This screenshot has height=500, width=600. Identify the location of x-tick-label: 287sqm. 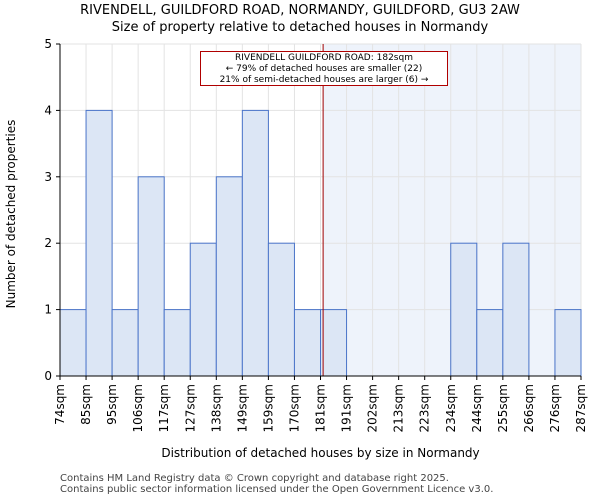
(581, 408).